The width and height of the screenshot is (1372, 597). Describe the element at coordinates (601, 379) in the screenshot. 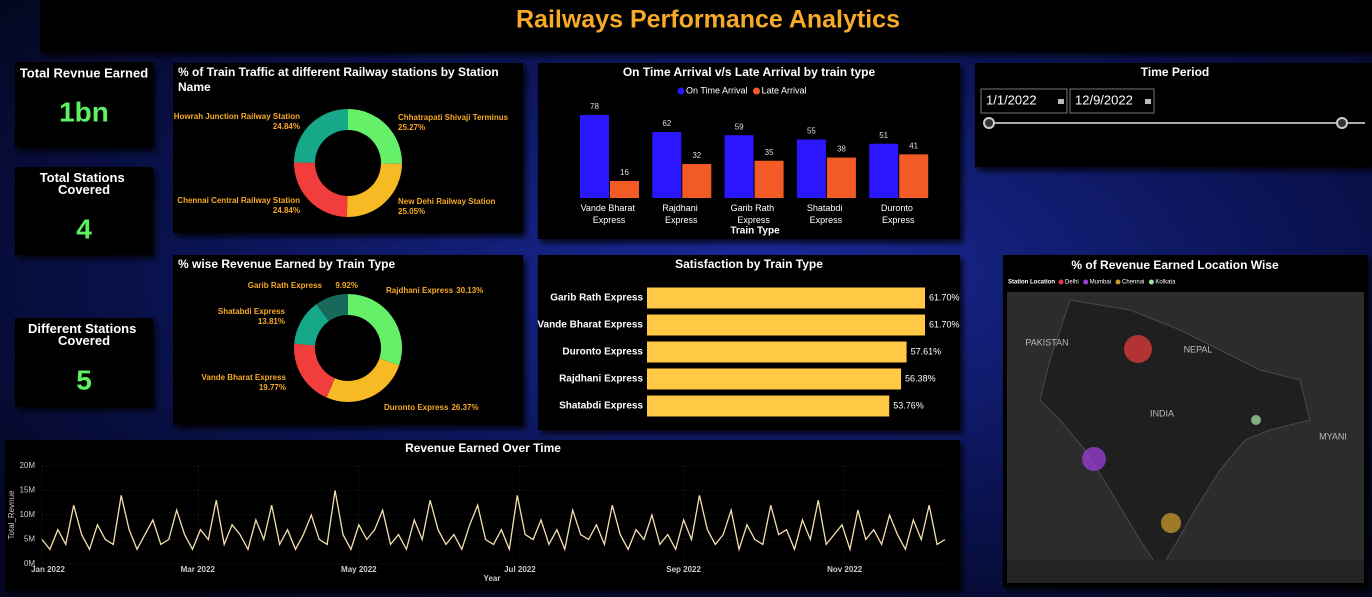

I see `y-tick-label: Rajdhani Express` at that location.